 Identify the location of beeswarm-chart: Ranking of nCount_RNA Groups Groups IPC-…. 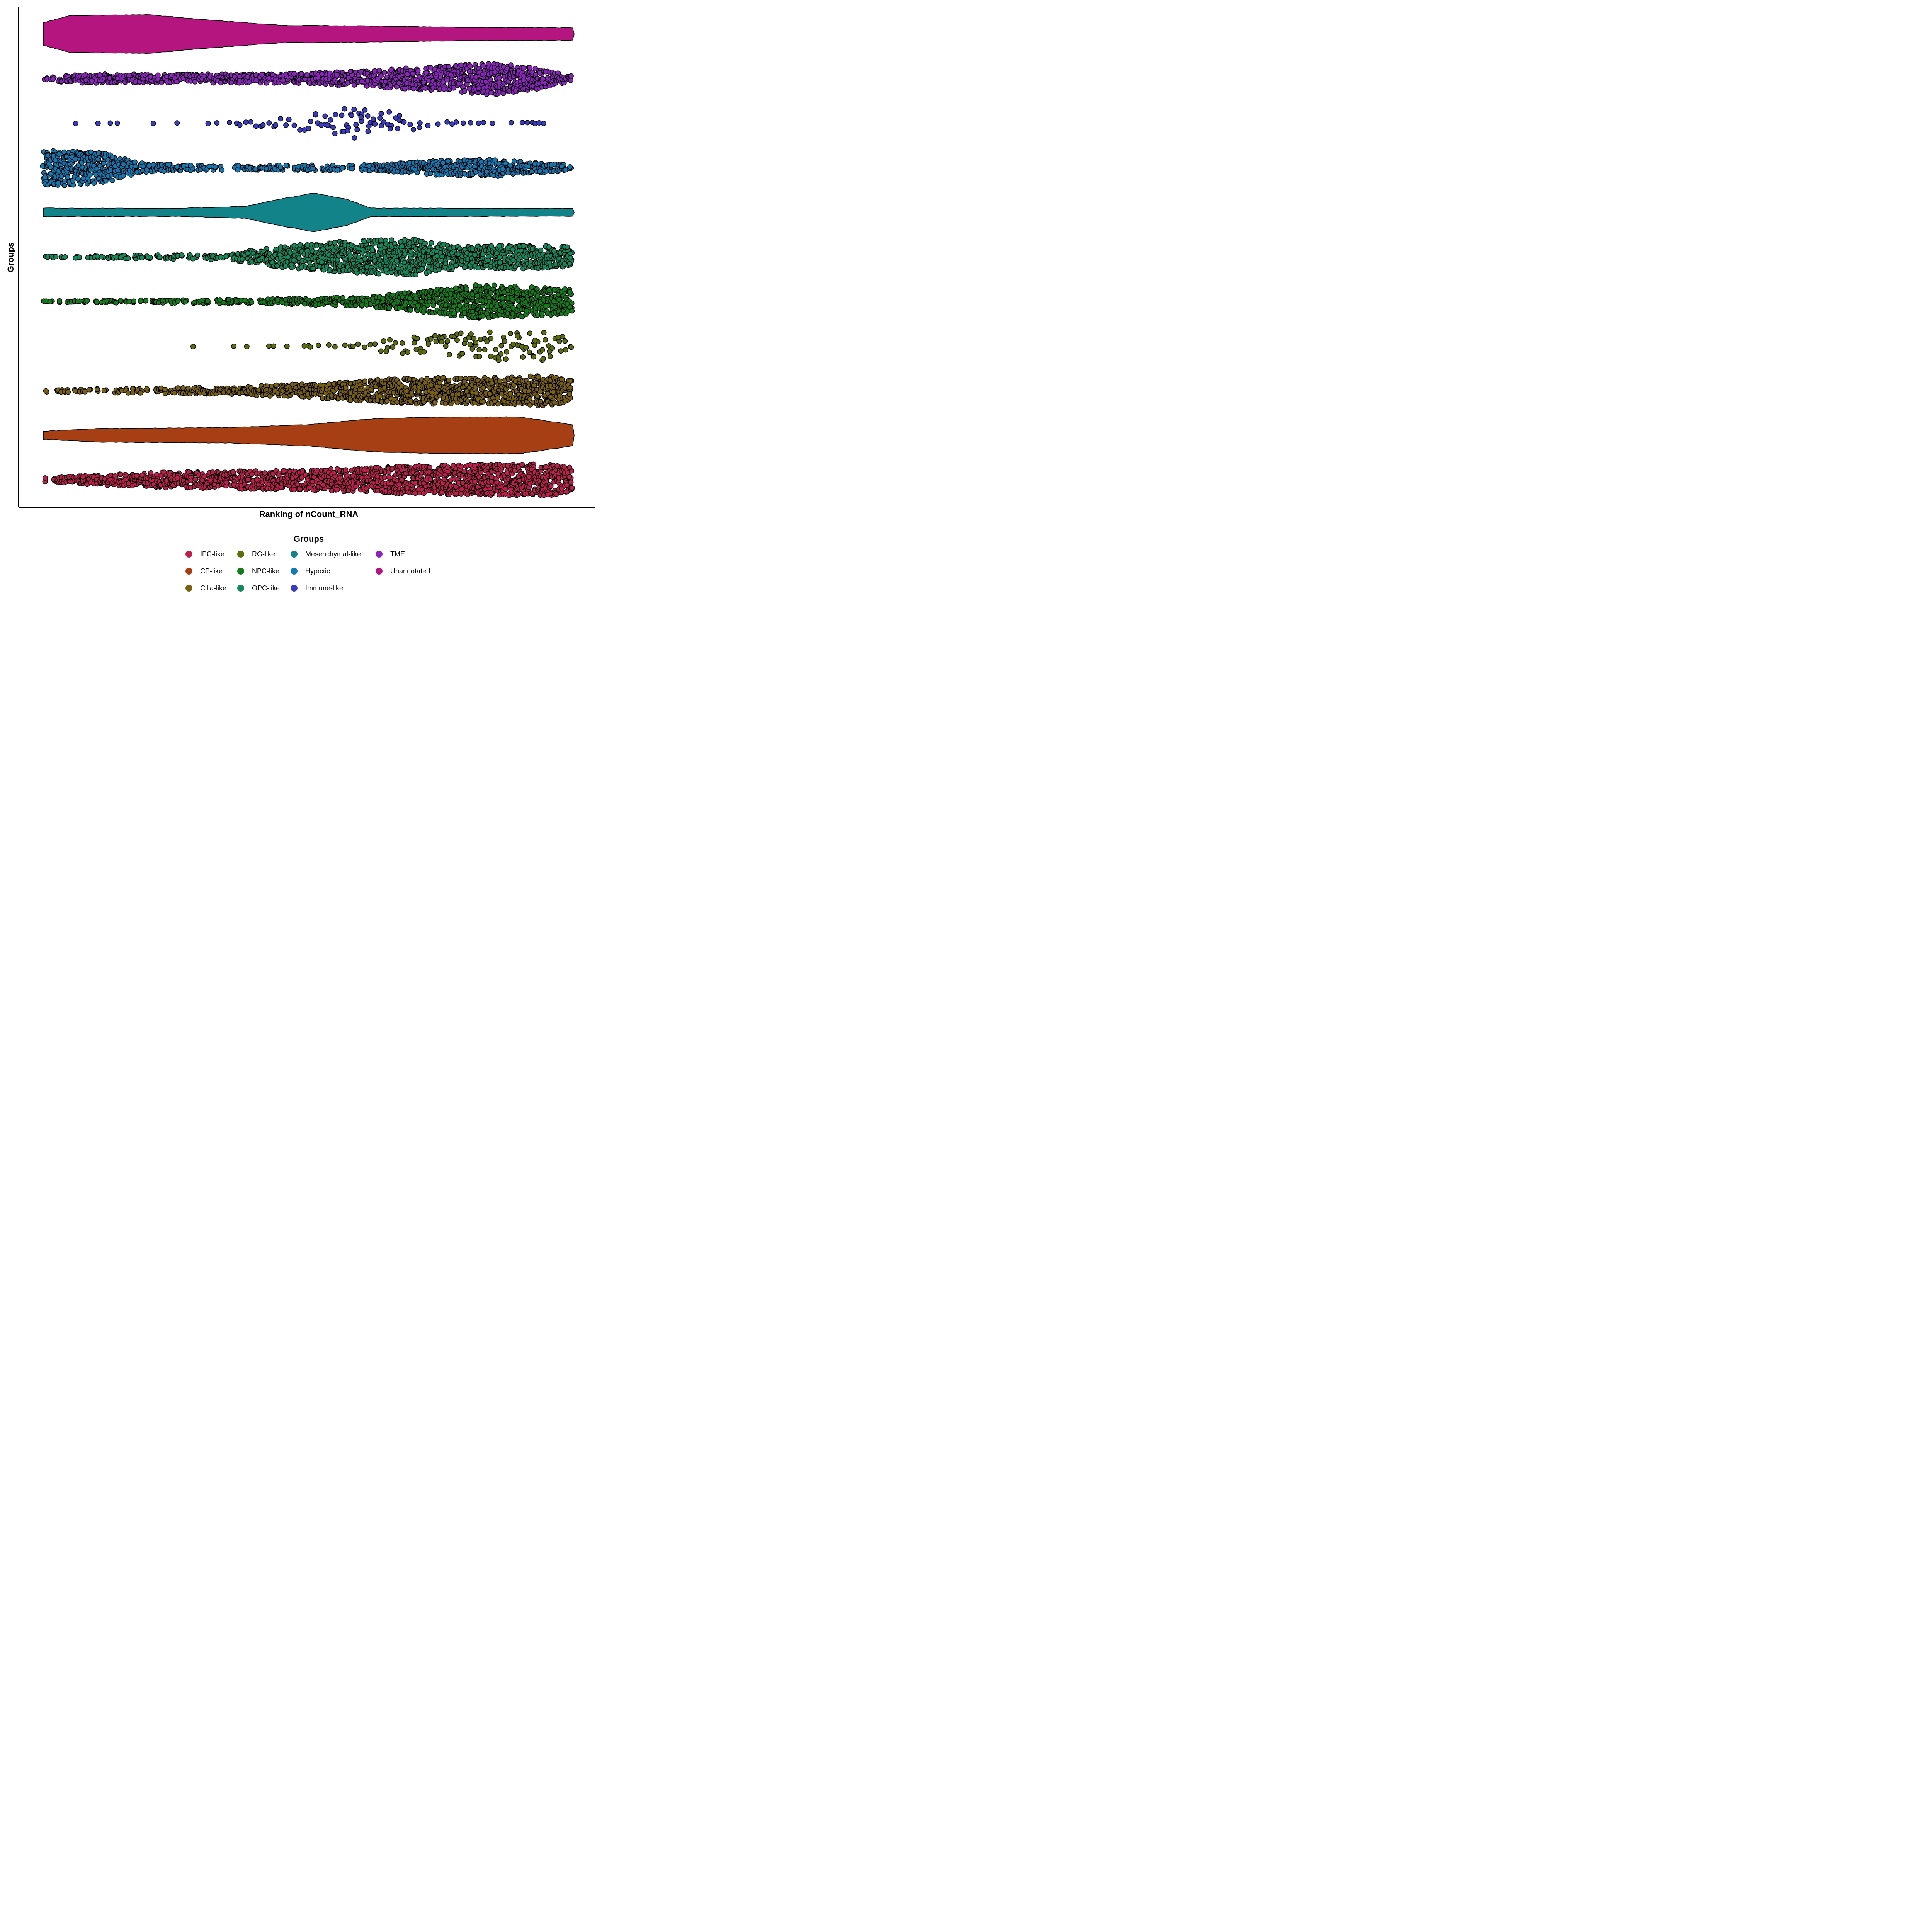
(300, 300).